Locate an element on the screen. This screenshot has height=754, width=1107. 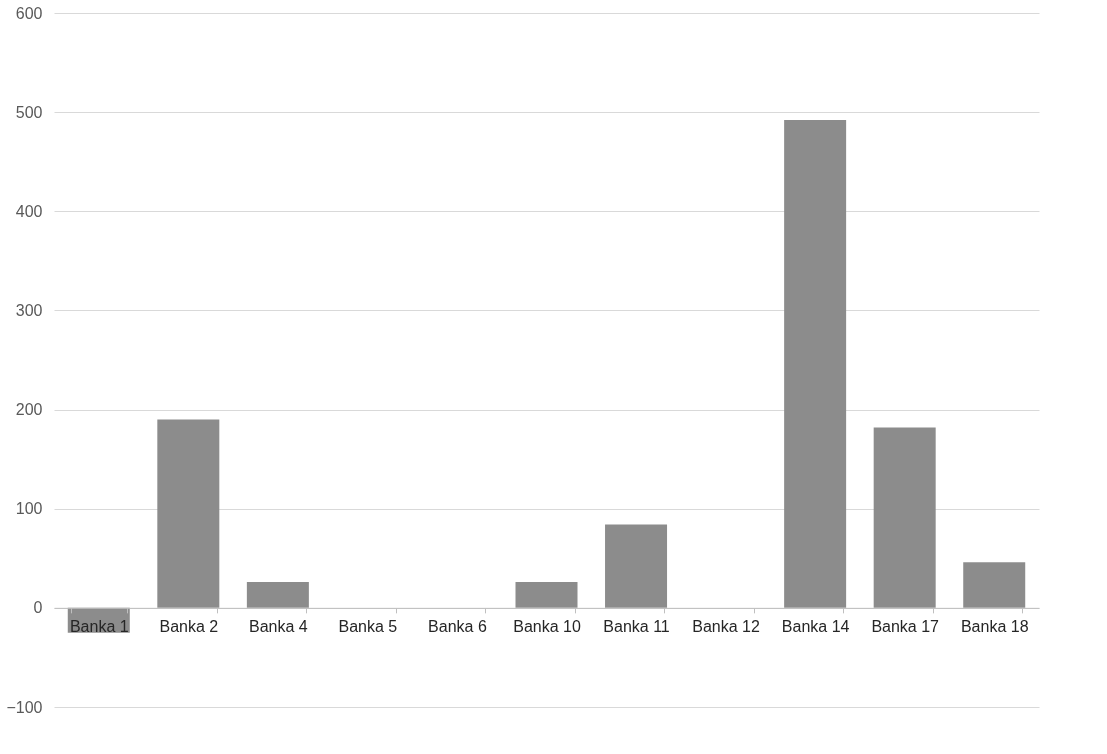
y-tick-label: 300 is located at coordinates (29, 310).